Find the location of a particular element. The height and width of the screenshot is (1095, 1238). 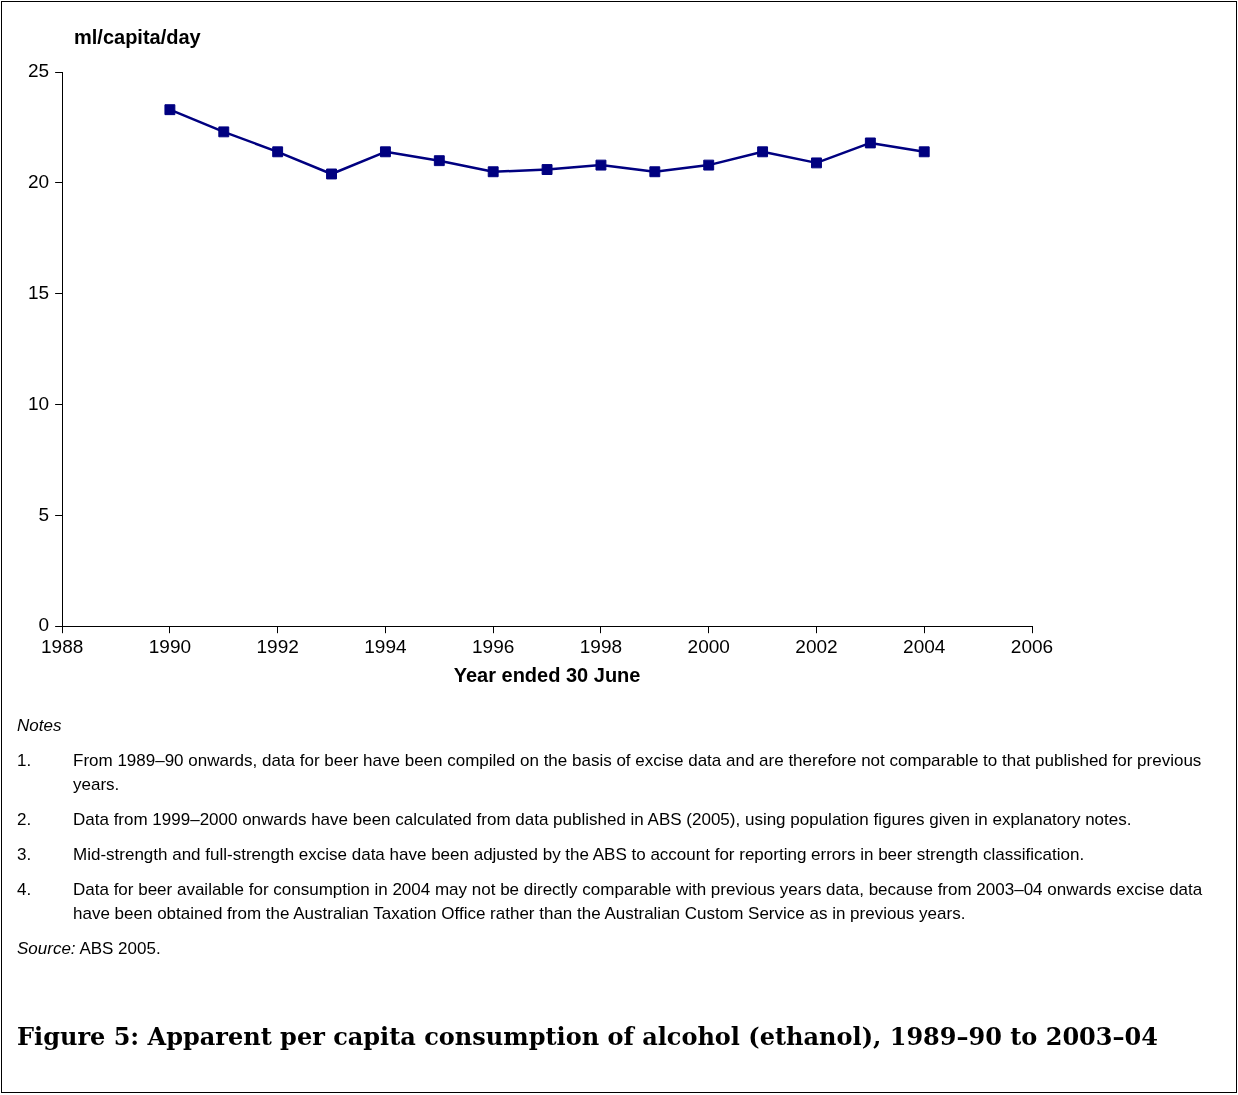

y-tick-label: 0 is located at coordinates (44, 625).